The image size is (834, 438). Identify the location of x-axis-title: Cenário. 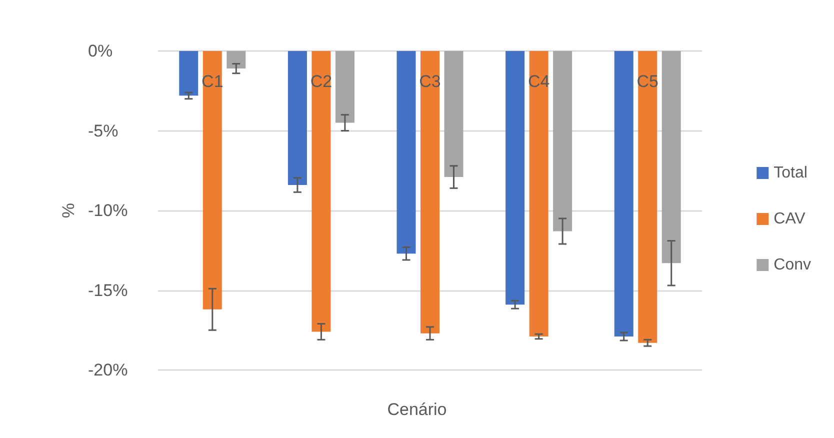
(417, 409).